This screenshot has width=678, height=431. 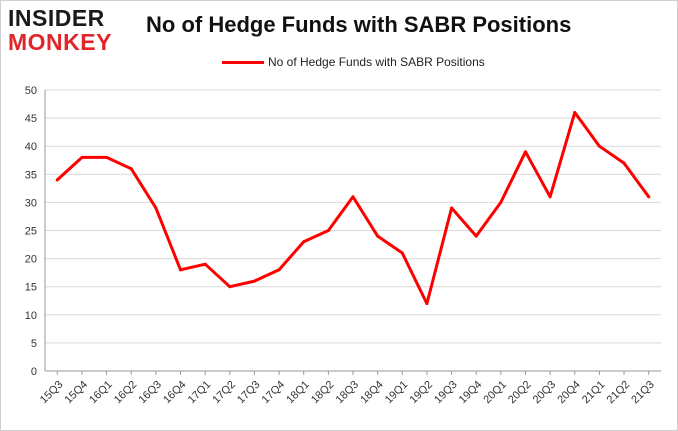 I want to click on x-tick-label: 18Q1, so click(x=298, y=393).